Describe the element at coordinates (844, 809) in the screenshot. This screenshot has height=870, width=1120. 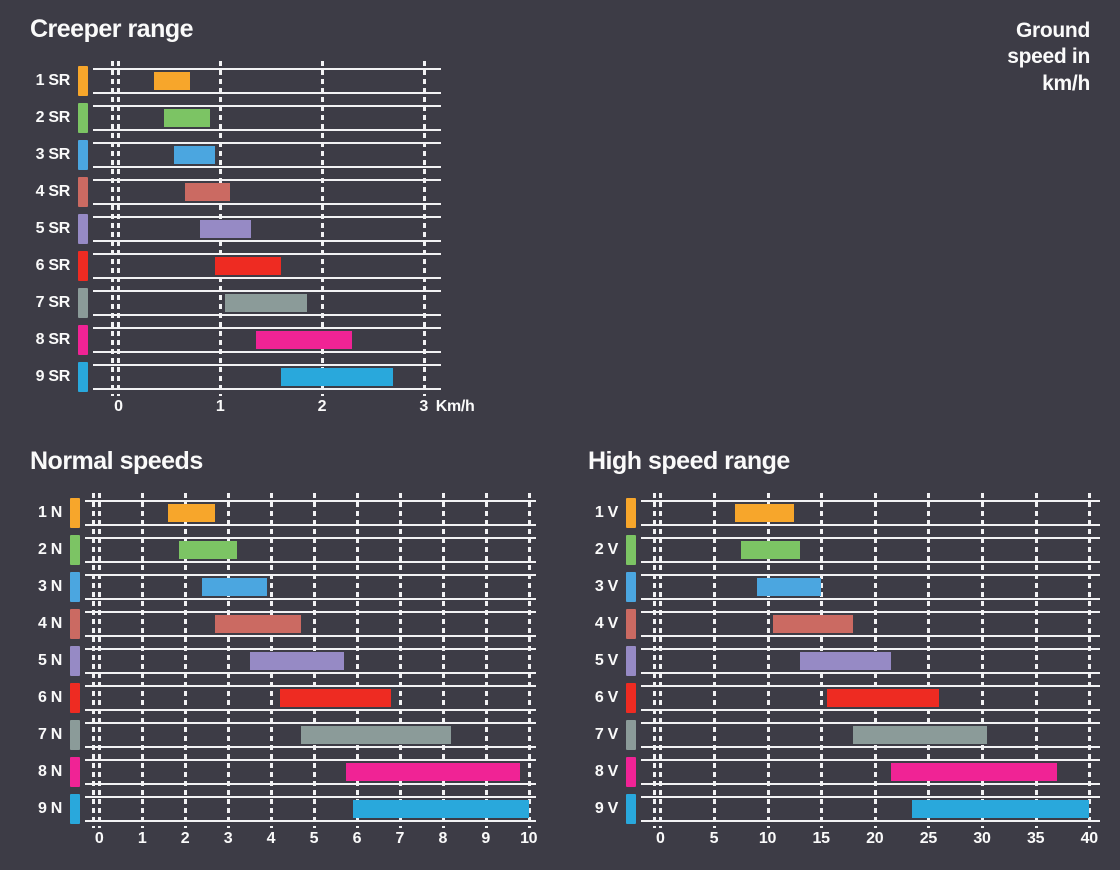
I see `gear-row: 9 V` at that location.